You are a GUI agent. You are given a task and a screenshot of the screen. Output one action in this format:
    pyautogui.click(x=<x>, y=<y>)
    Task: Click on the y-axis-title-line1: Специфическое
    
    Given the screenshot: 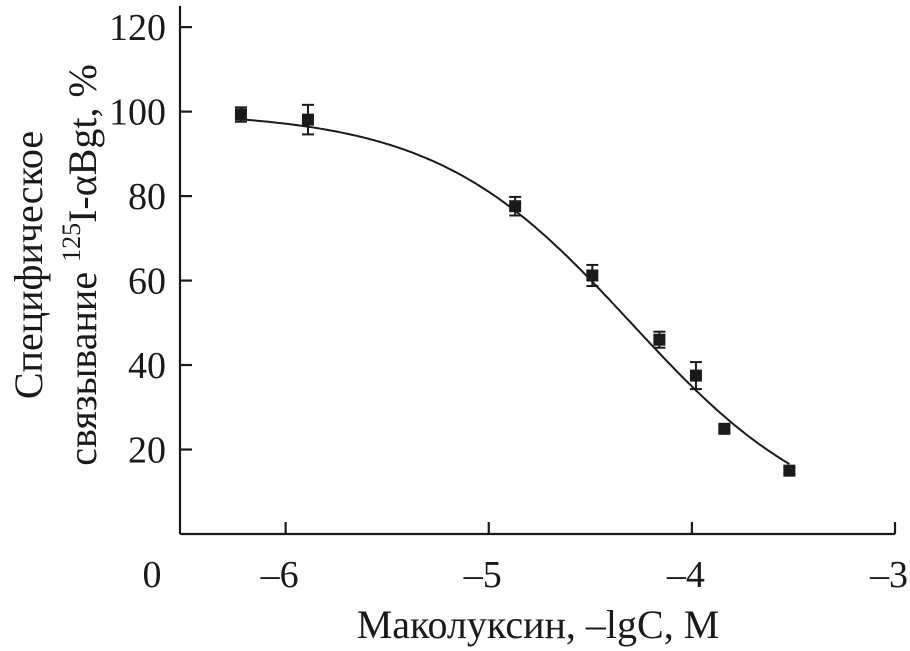 What is the action you would take?
    pyautogui.click(x=28, y=265)
    